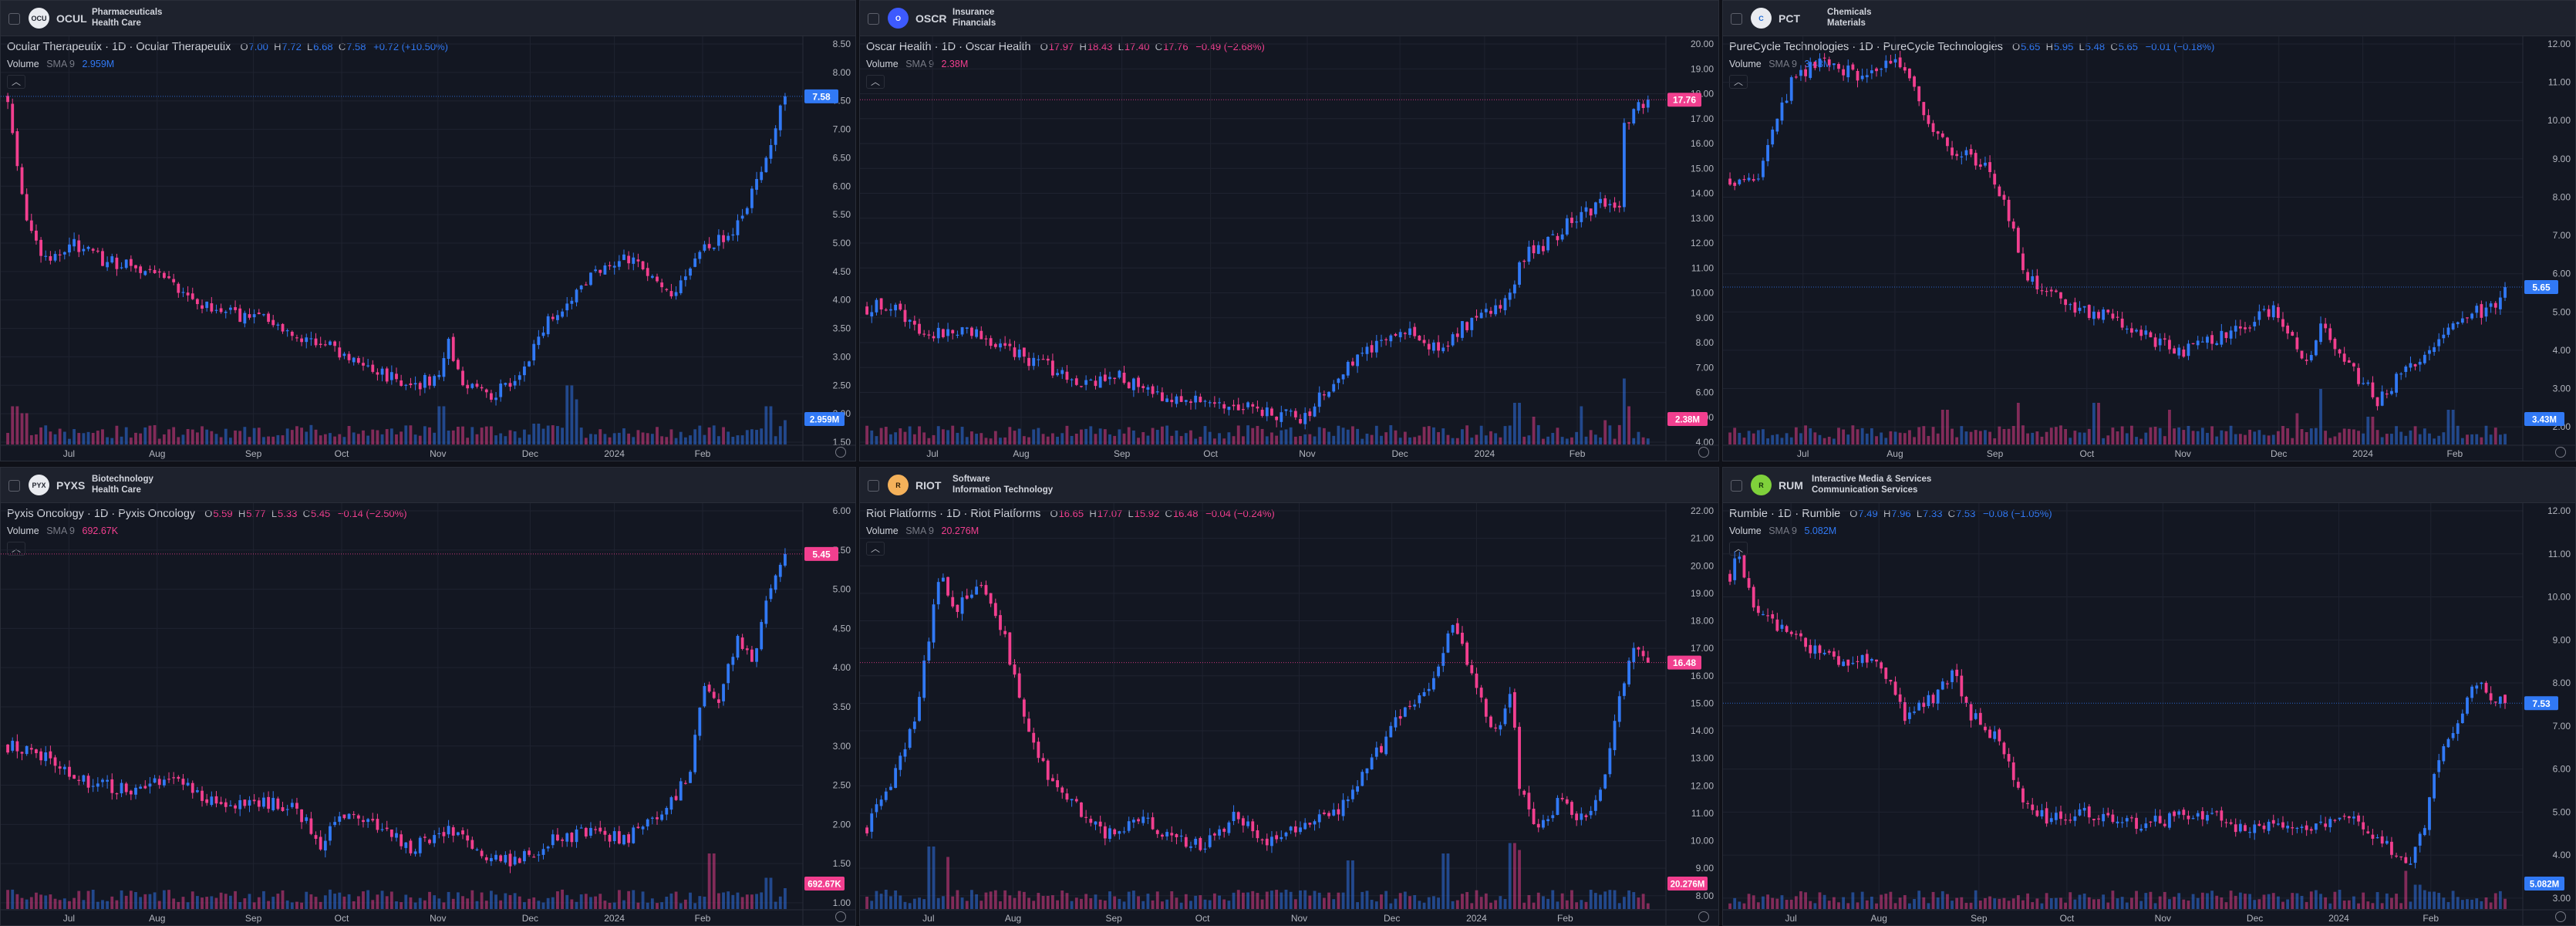 The height and width of the screenshot is (926, 2576). What do you see at coordinates (71, 485) in the screenshot?
I see `symbol-ticker: PYXS` at bounding box center [71, 485].